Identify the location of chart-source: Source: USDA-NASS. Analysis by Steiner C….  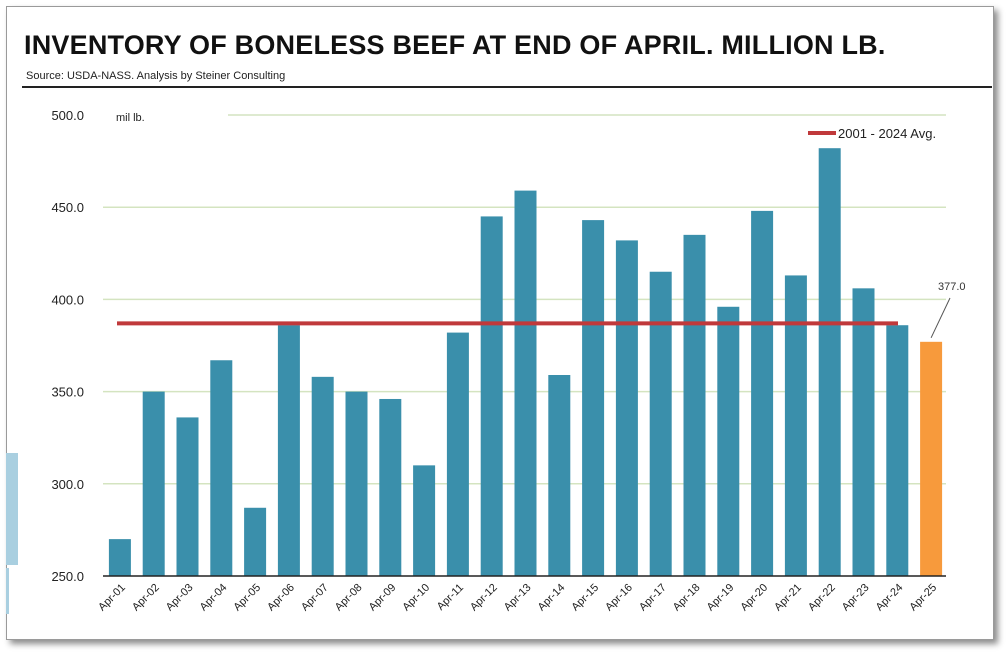
(156, 76).